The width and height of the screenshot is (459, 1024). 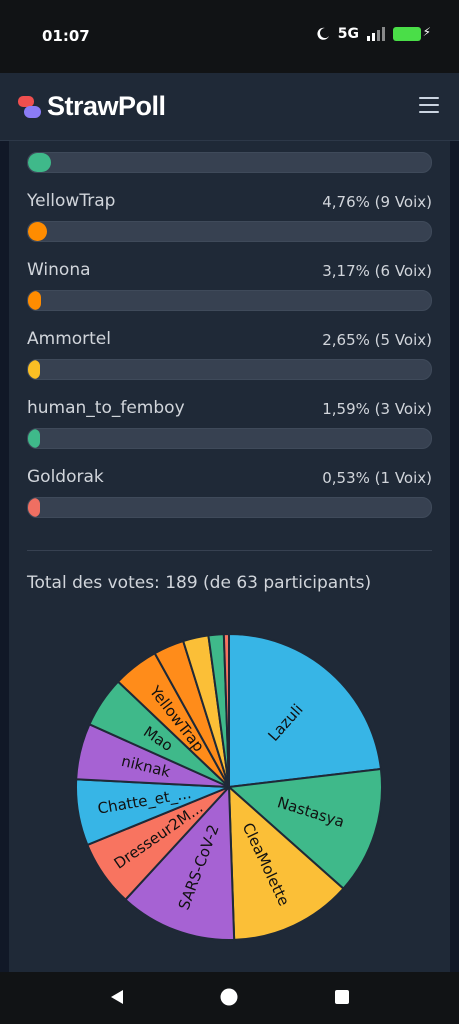 I want to click on result-bar-top, so click(x=229, y=162).